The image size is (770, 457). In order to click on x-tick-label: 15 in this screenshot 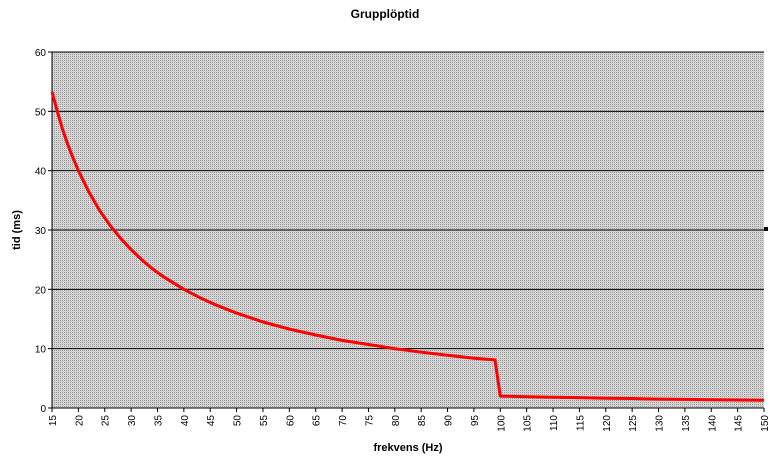, I will do `click(53, 421)`.